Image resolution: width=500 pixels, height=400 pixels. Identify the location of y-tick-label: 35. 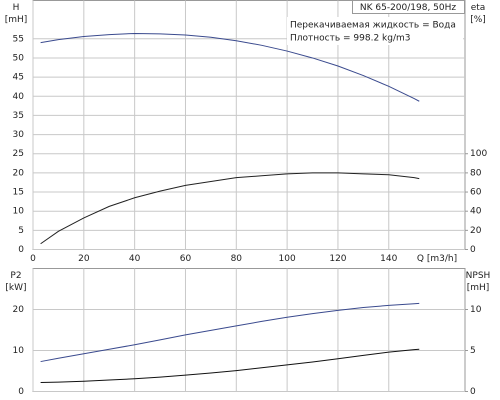
(18, 116).